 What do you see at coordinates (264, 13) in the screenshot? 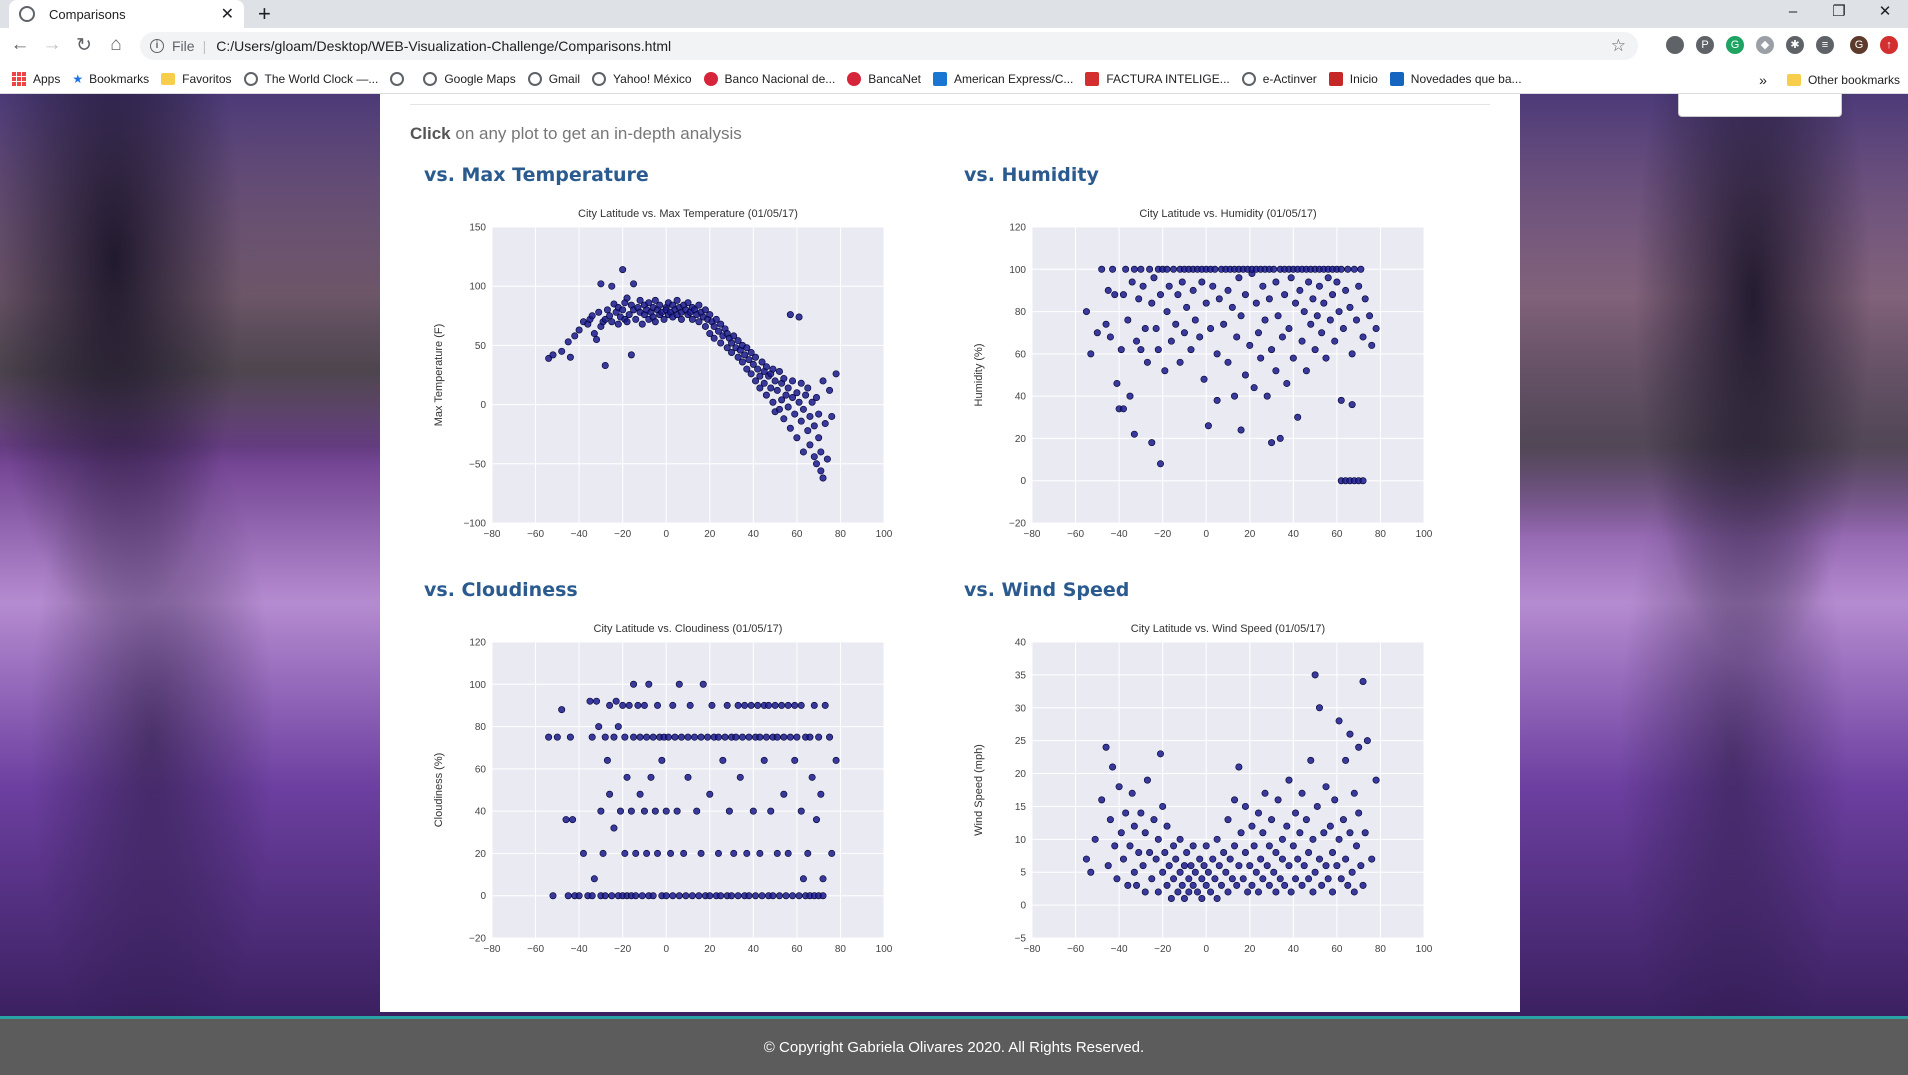
I see `new-tab-button: +` at bounding box center [264, 13].